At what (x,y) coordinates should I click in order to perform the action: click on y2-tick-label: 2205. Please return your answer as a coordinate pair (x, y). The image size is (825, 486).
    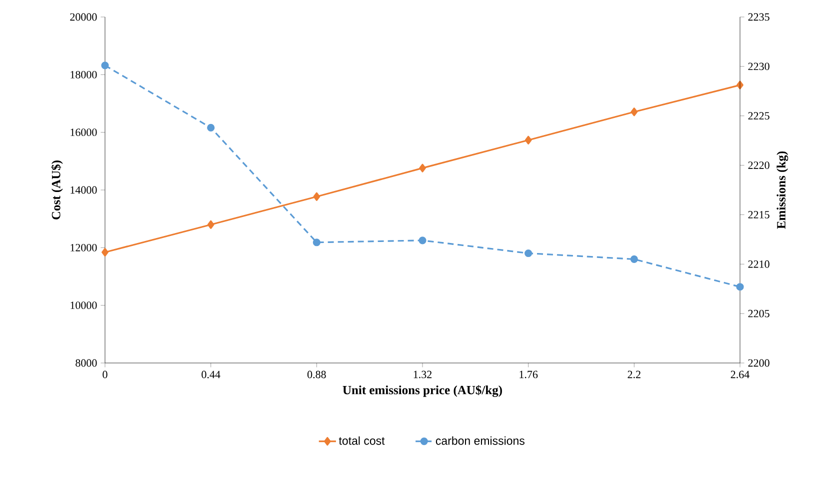
    Looking at the image, I should click on (759, 314).